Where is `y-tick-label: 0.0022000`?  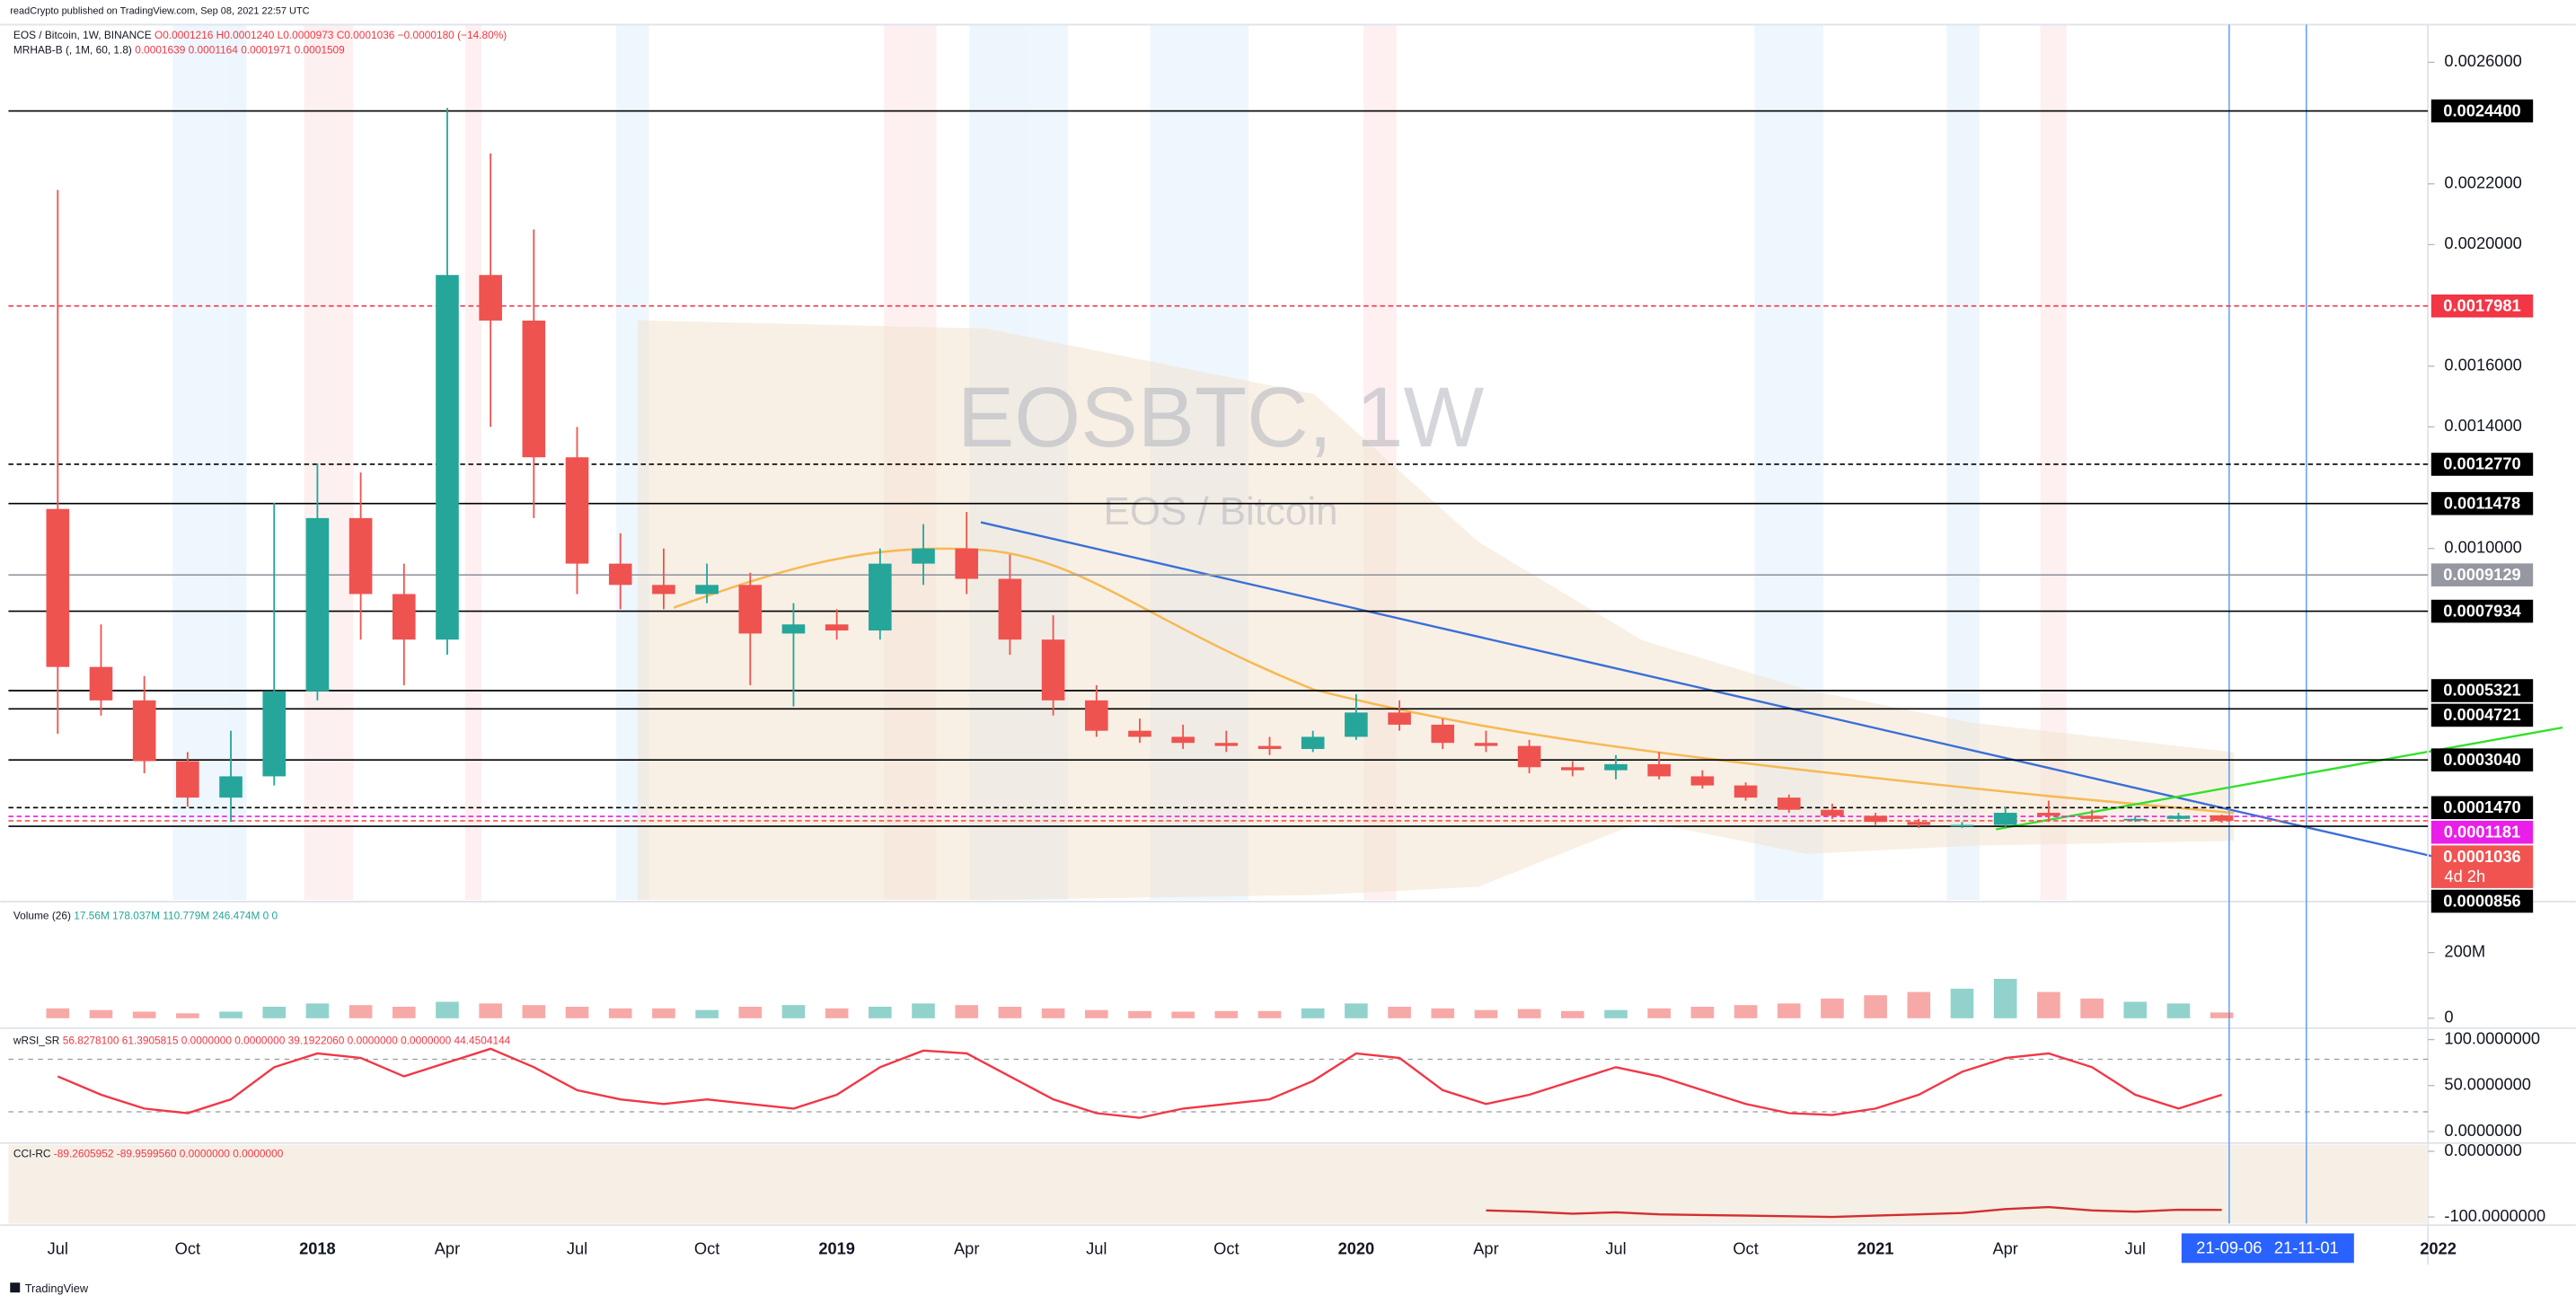
y-tick-label: 0.0022000 is located at coordinates (2482, 182).